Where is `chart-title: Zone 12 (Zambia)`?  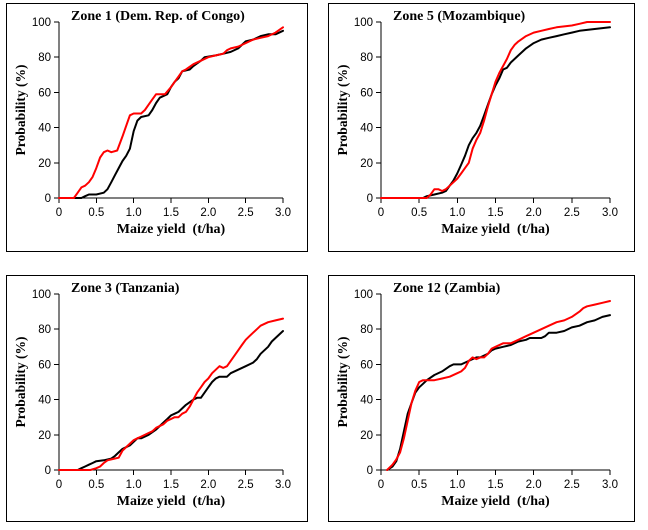 chart-title: Zone 12 (Zambia) is located at coordinates (447, 288).